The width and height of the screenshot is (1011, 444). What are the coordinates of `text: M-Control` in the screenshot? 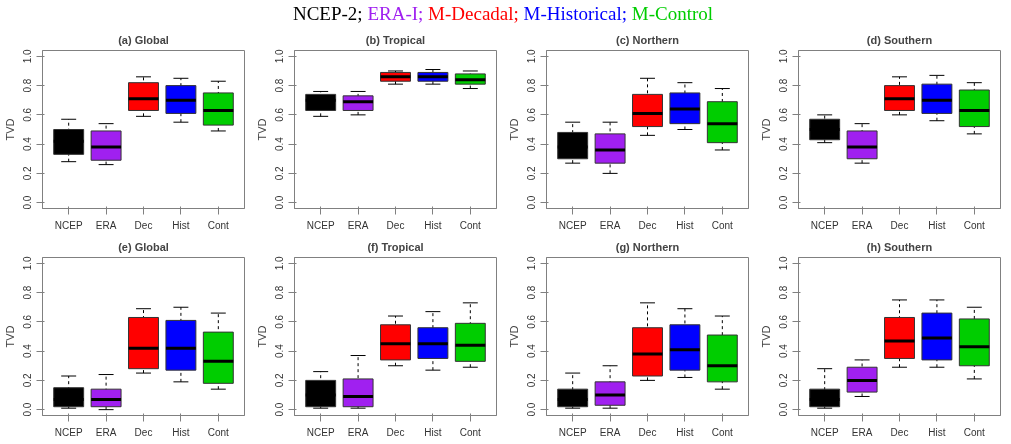 It's located at (672, 13).